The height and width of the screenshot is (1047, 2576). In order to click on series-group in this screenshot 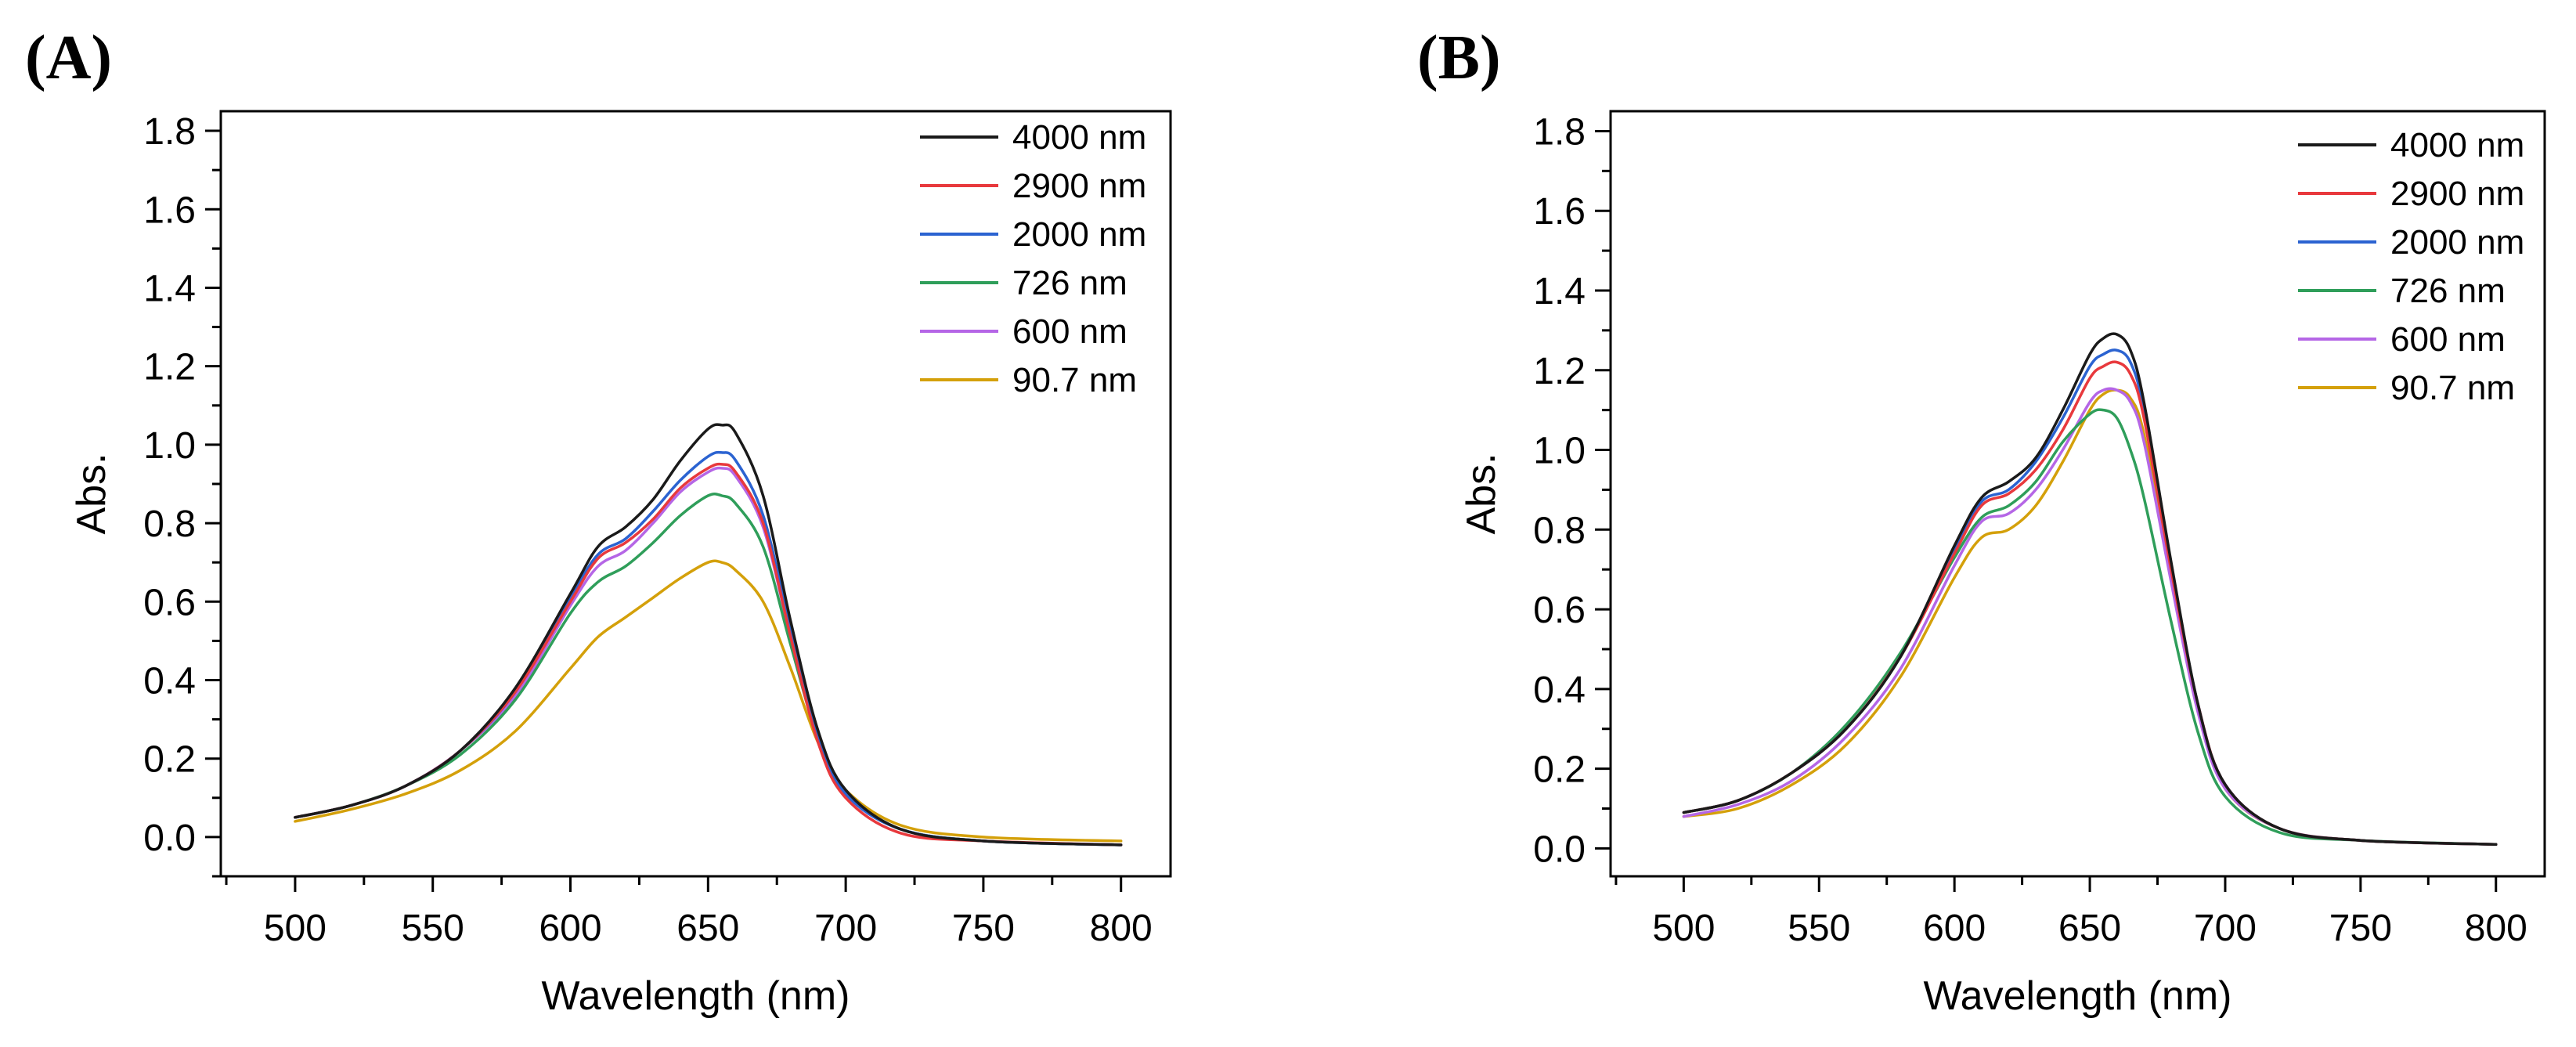, I will do `click(708, 635)`.